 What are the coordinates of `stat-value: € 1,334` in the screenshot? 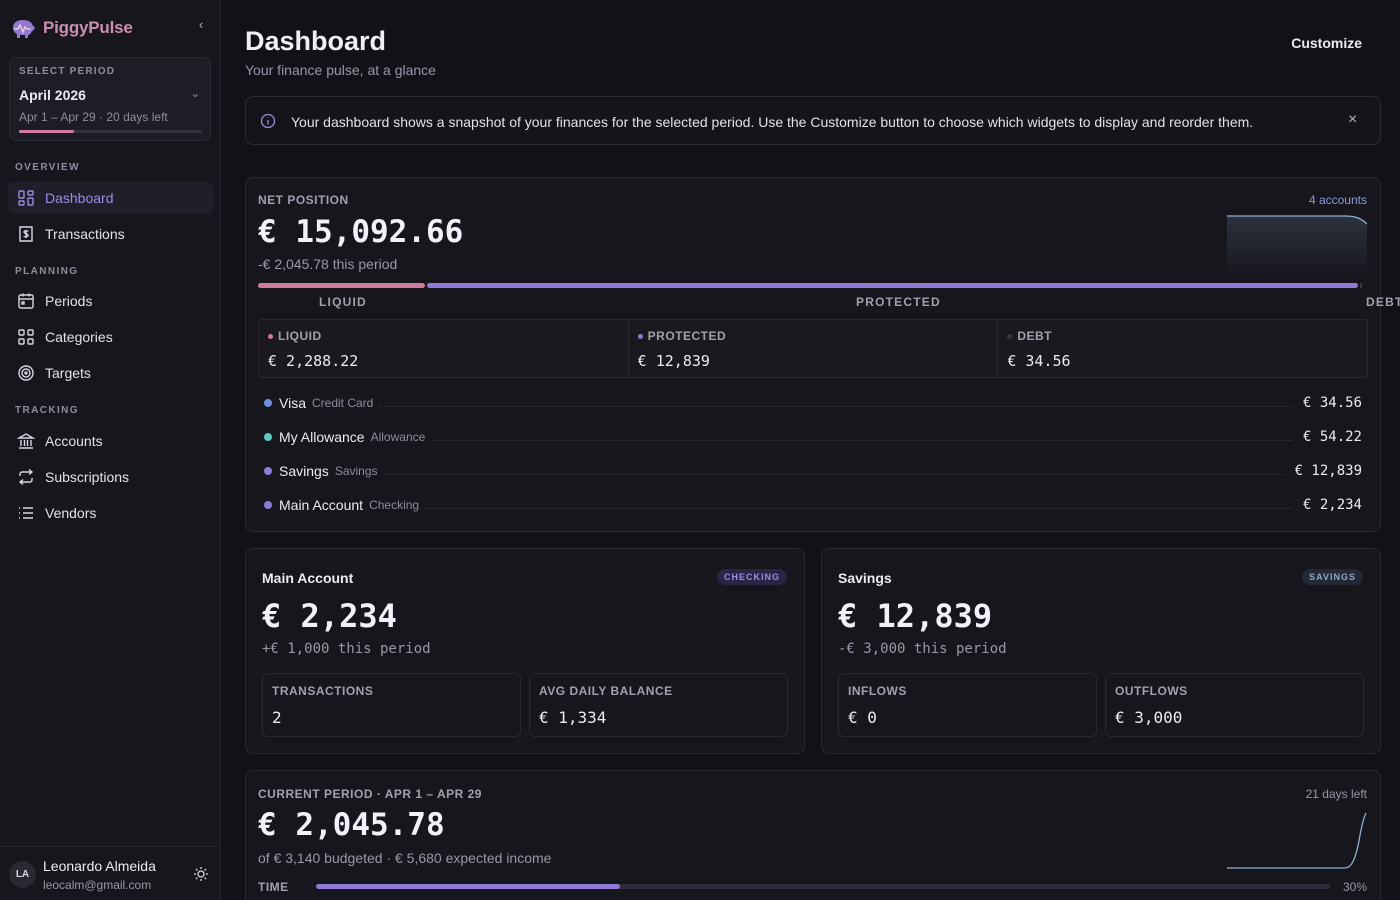 It's located at (573, 717).